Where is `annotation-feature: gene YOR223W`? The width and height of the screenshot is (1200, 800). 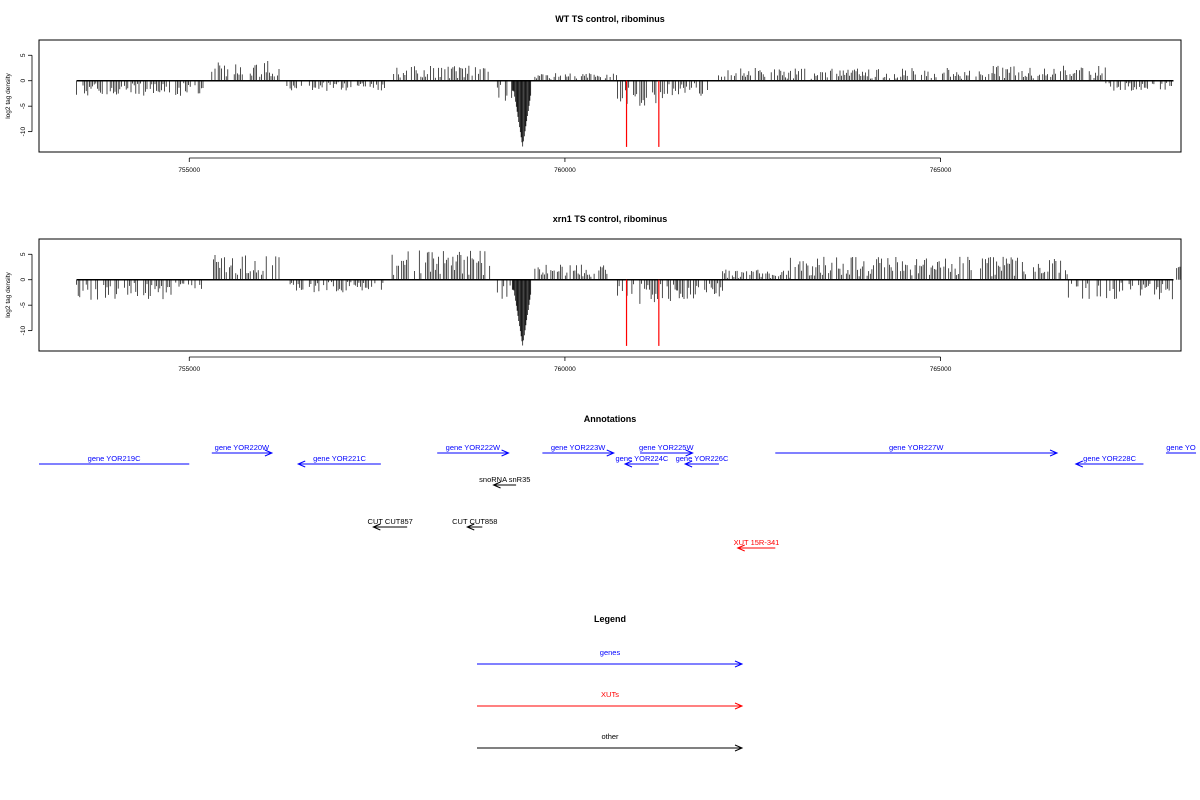 annotation-feature: gene YOR223W is located at coordinates (579, 450).